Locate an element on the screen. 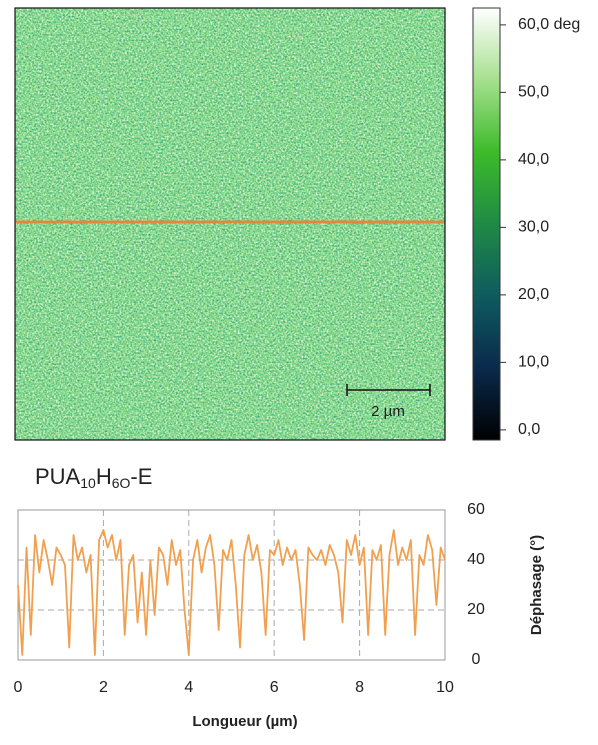  title-sub: 10 is located at coordinates (88, 483).